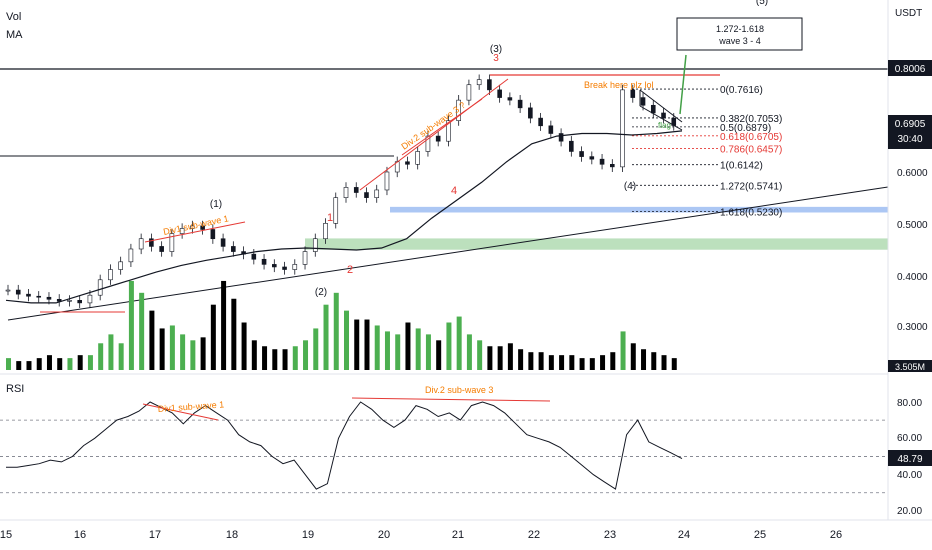 The image size is (932, 550). I want to click on rsi-tick-label: 80.00, so click(909, 403).